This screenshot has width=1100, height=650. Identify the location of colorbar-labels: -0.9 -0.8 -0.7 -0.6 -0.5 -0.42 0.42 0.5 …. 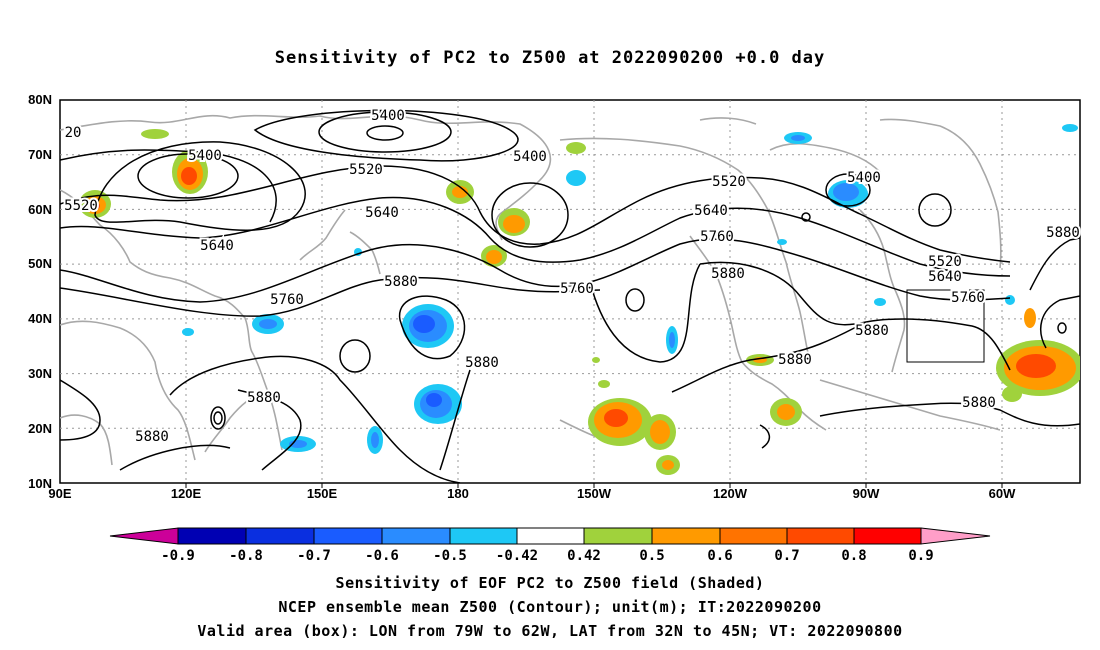
(547, 556).